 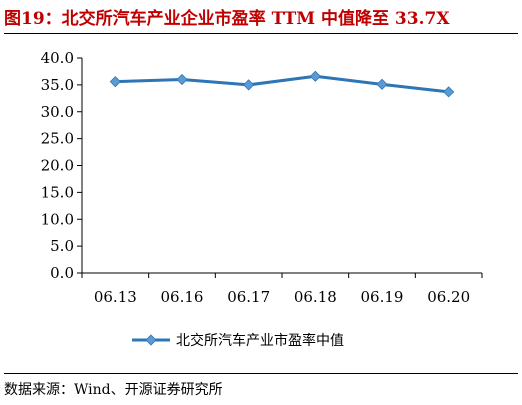 What do you see at coordinates (57, 192) in the screenshot?
I see `y-tick-label: 15.0` at bounding box center [57, 192].